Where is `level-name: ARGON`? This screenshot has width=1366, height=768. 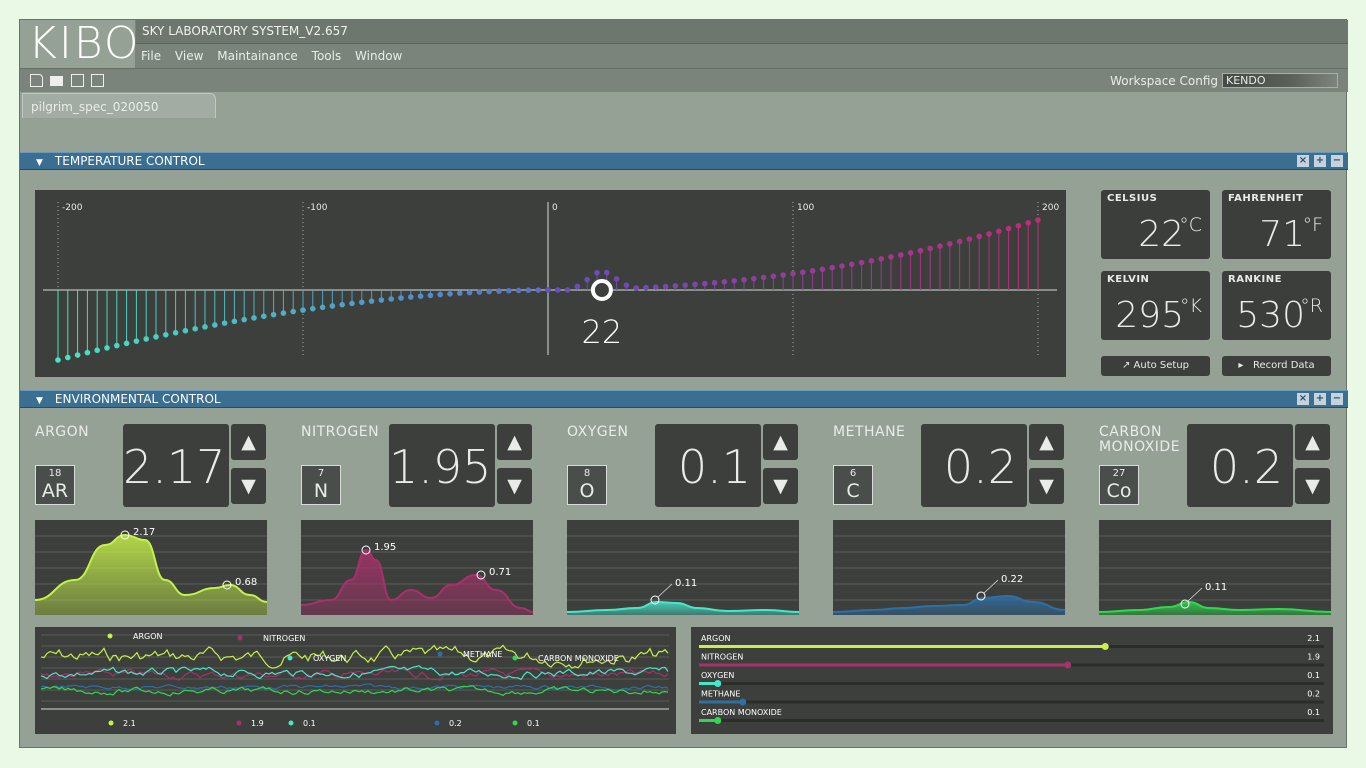
level-name: ARGON is located at coordinates (716, 638).